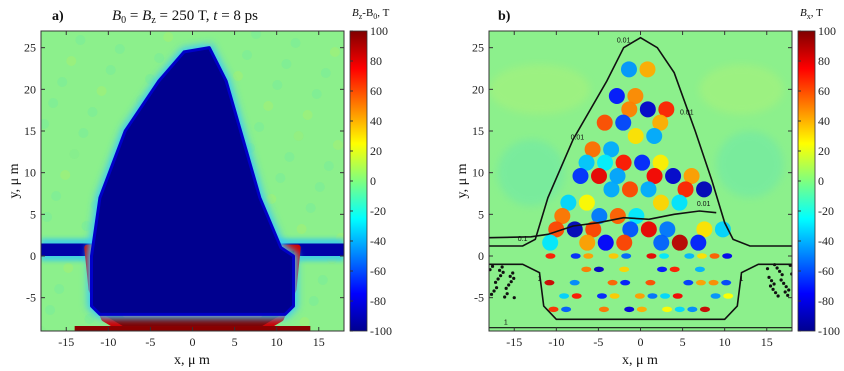  Describe the element at coordinates (30, 48) in the screenshot. I see `y-tick-label: 25` at that location.